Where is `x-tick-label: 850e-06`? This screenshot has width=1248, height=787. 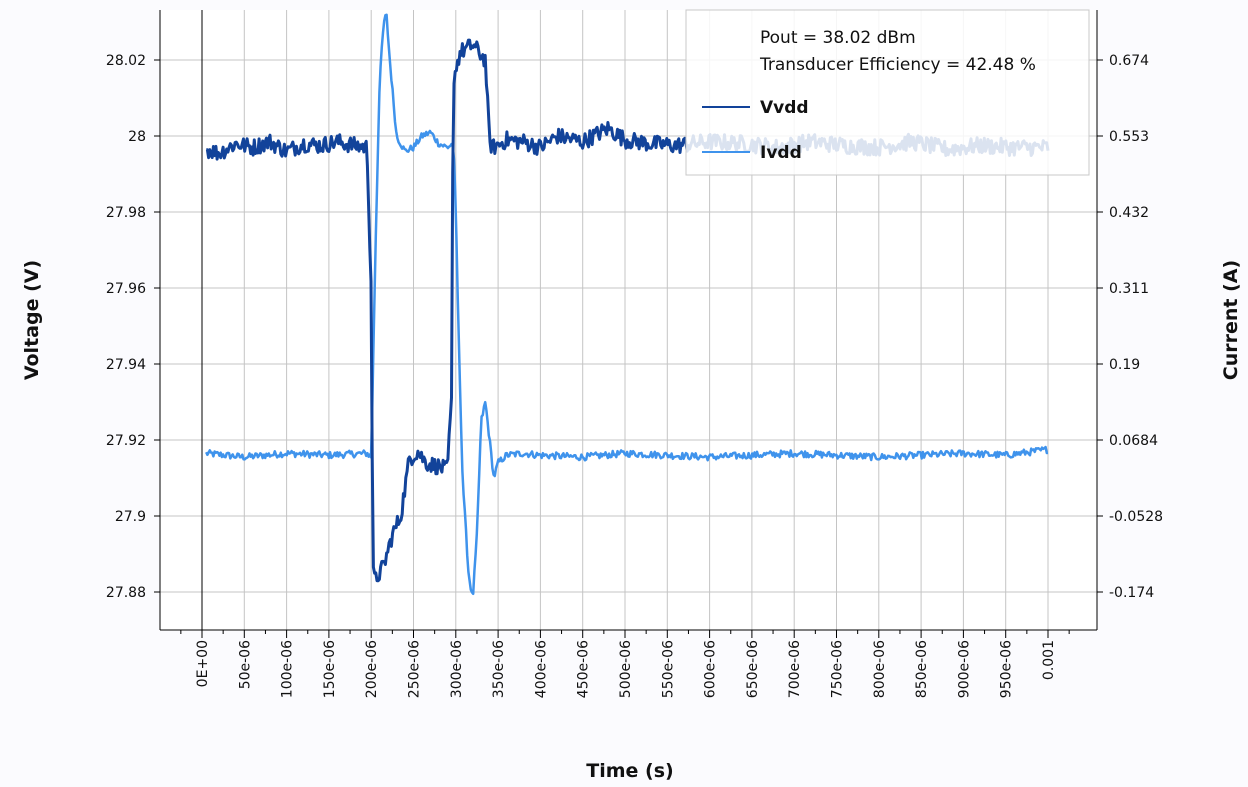
x-tick-label: 850e-06 is located at coordinates (922, 669).